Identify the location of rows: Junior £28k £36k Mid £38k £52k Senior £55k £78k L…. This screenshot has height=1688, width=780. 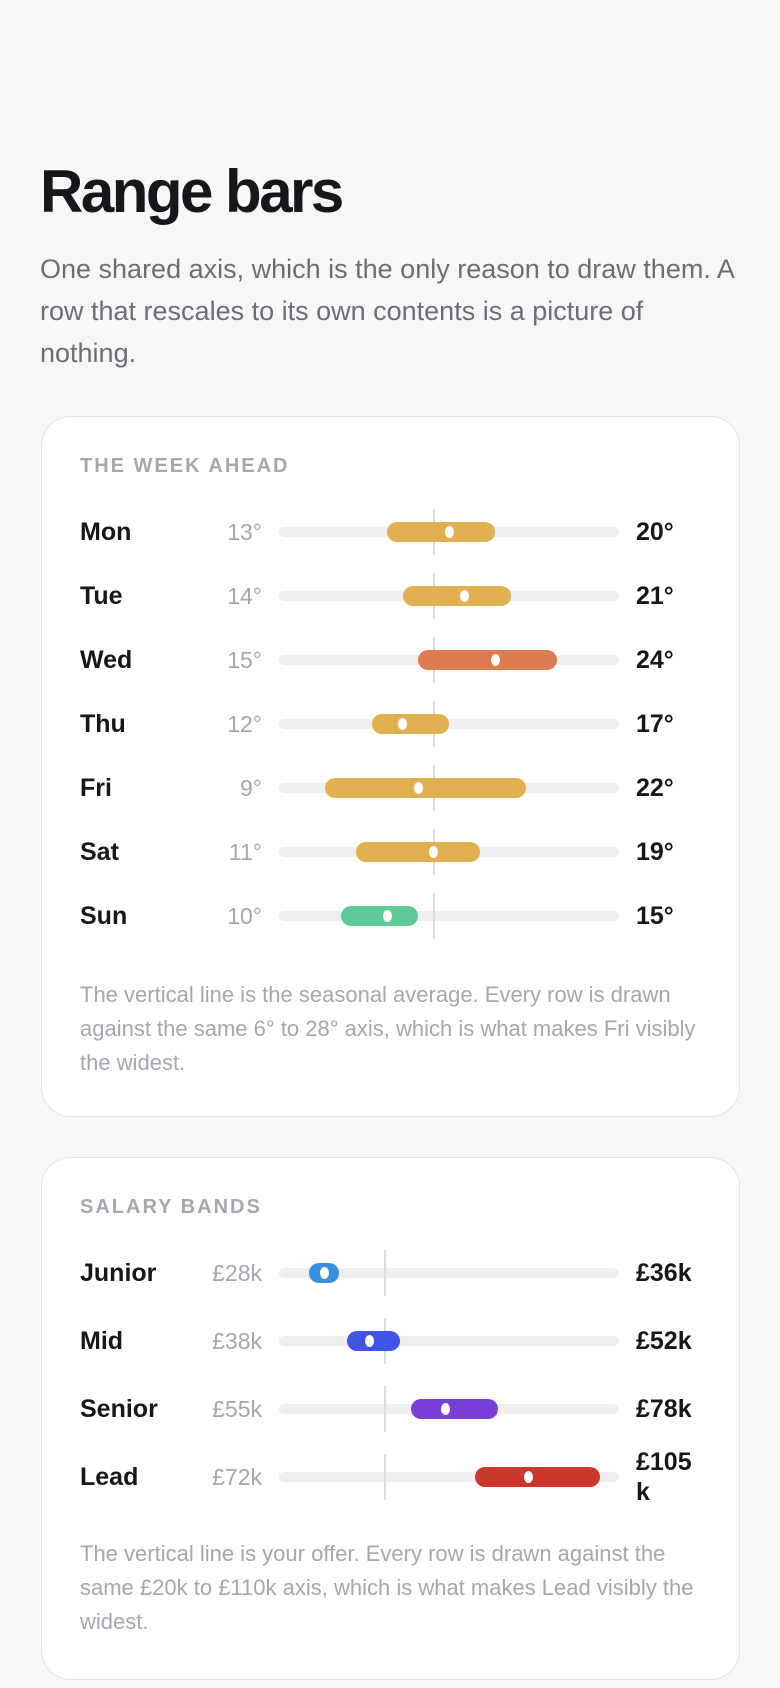
(390, 1375).